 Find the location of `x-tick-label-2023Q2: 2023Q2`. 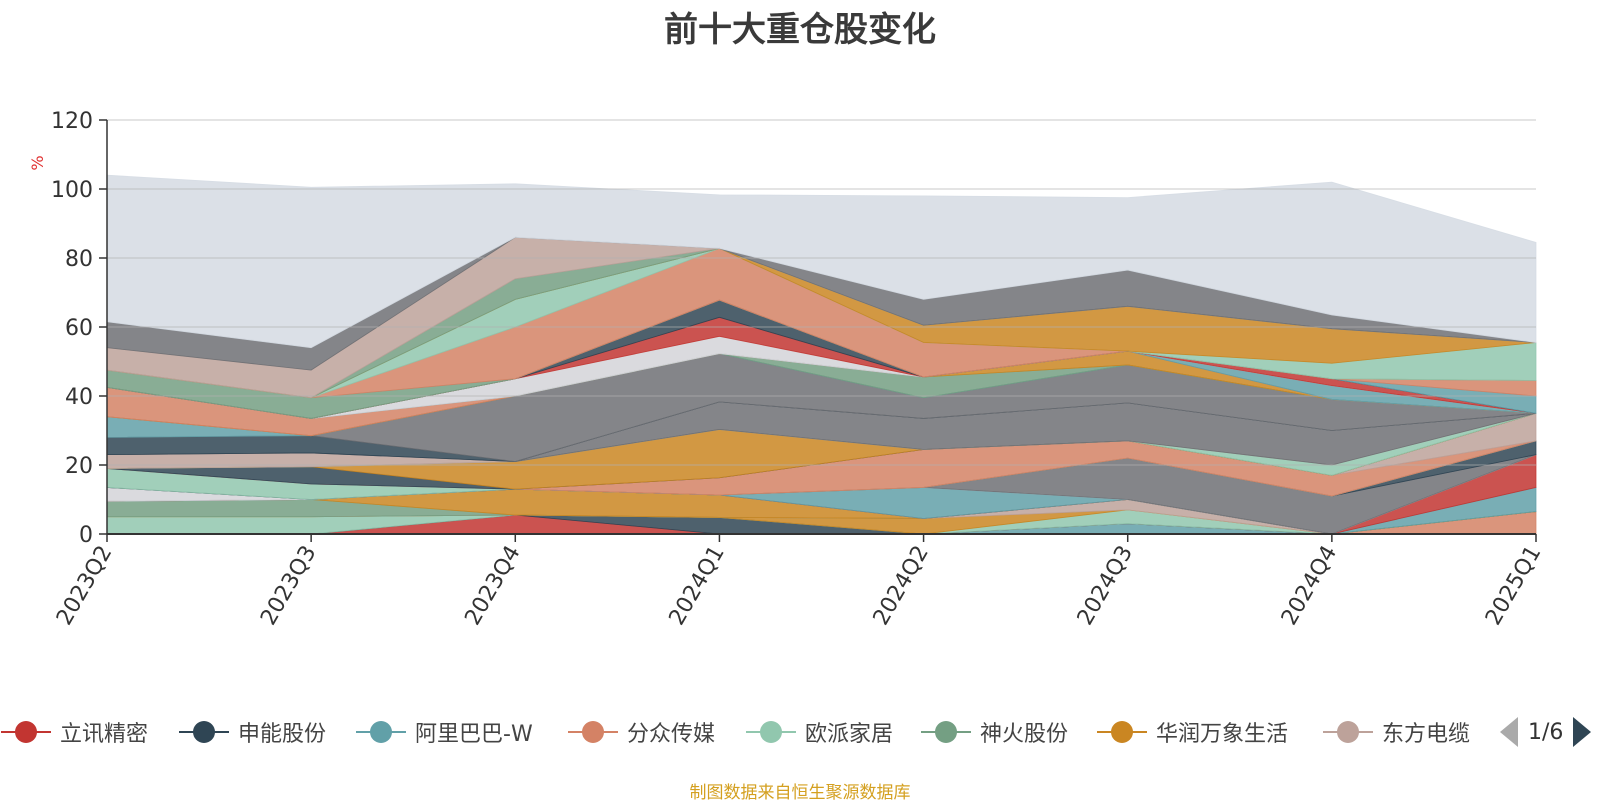

x-tick-label-2023Q2: 2023Q2 is located at coordinates (84, 586).